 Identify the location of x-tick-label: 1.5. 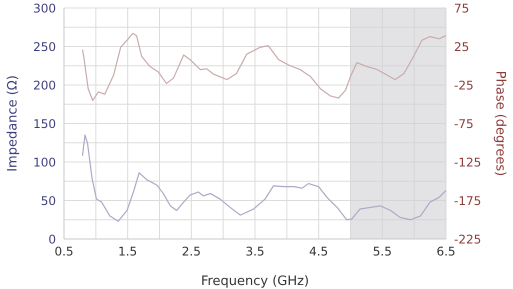
(128, 251).